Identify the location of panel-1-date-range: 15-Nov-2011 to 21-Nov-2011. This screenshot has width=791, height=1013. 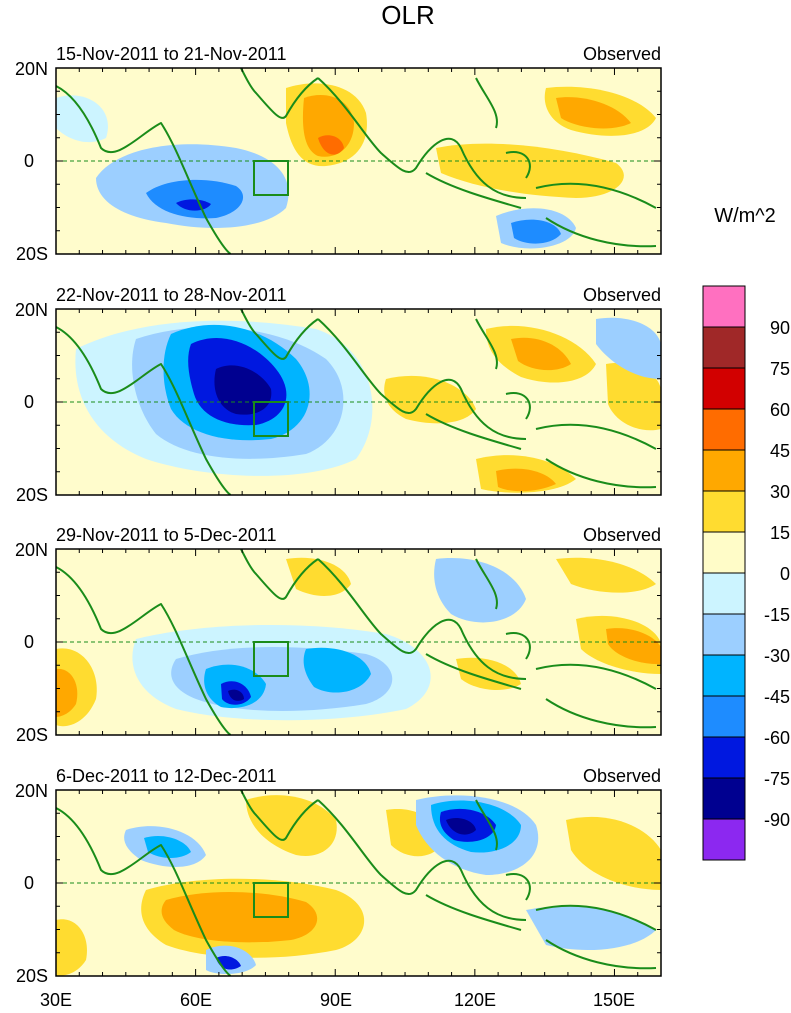
(171, 54).